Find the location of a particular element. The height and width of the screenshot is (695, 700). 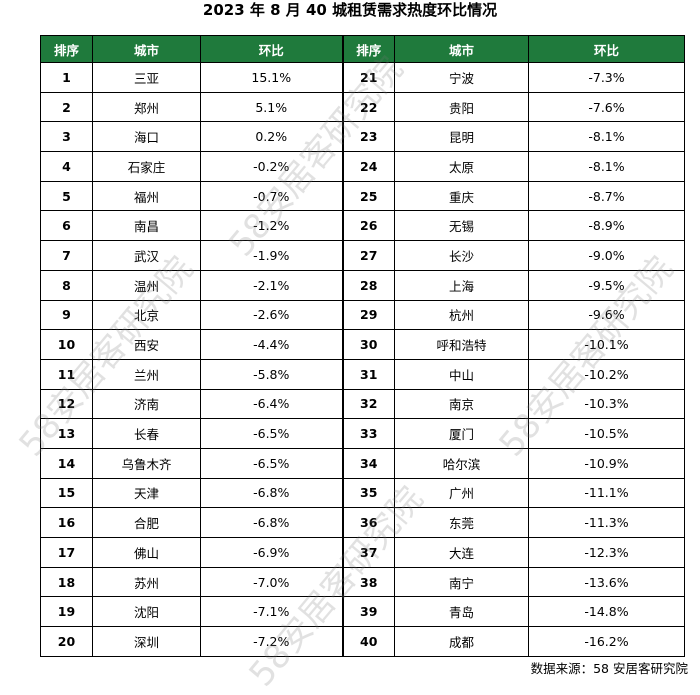

change-cell: -9.0% is located at coordinates (606, 255).